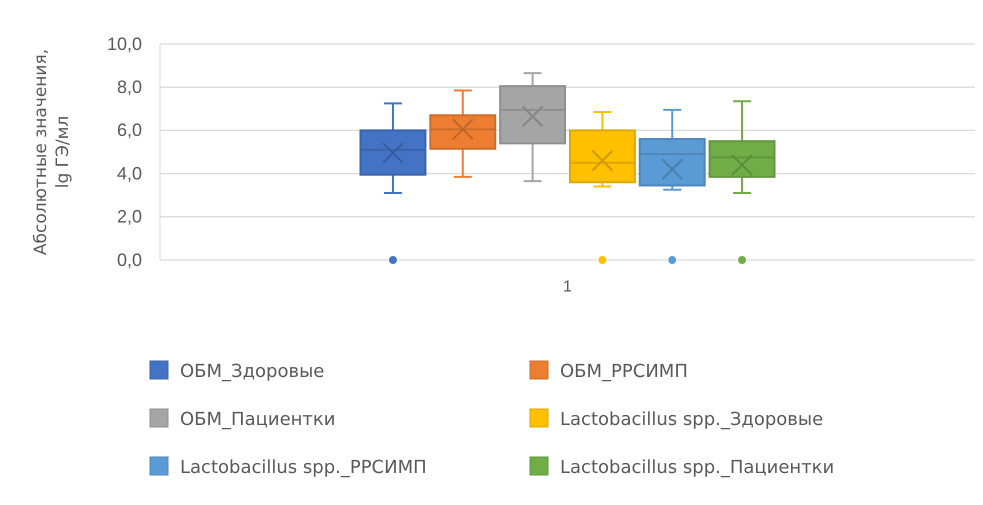  What do you see at coordinates (697, 467) in the screenshot?
I see `legend-label: Lactobacillus spp._Пациентки` at bounding box center [697, 467].